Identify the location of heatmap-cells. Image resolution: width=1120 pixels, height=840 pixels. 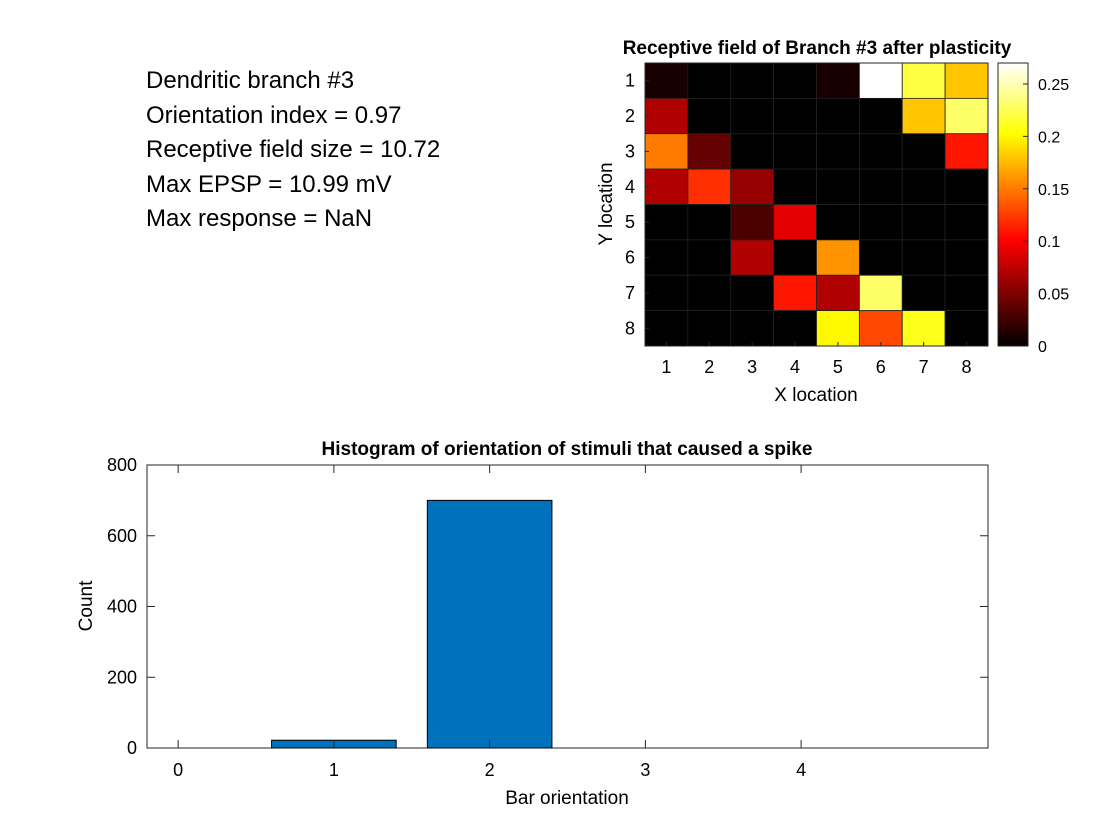
(816, 204).